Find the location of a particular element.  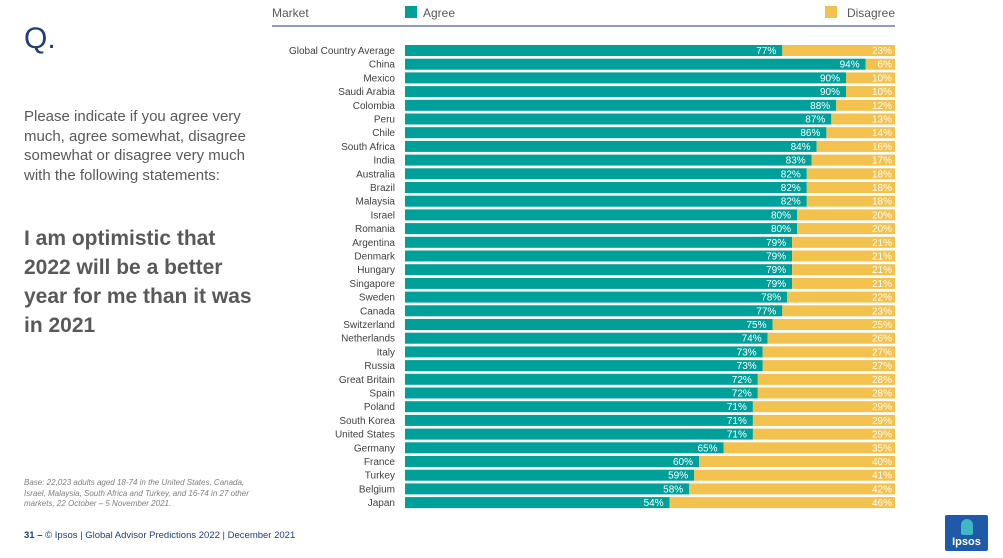

category-label: Netherlands is located at coordinates (368, 339).